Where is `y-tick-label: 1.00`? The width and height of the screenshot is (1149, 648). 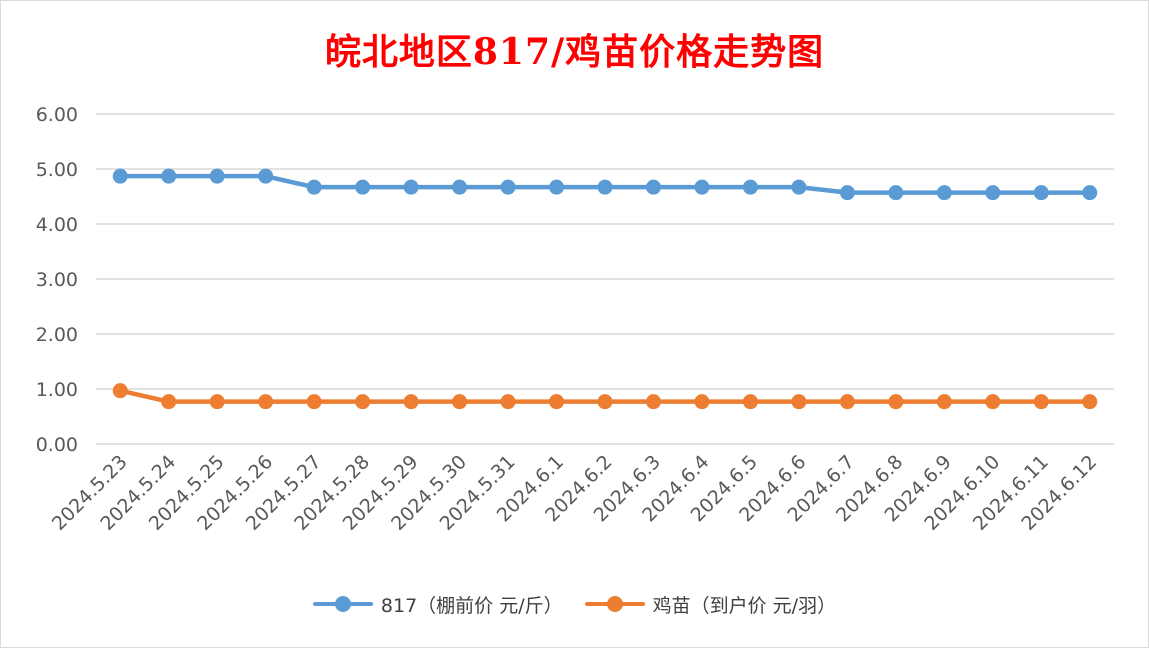
y-tick-label: 1.00 is located at coordinates (57, 390).